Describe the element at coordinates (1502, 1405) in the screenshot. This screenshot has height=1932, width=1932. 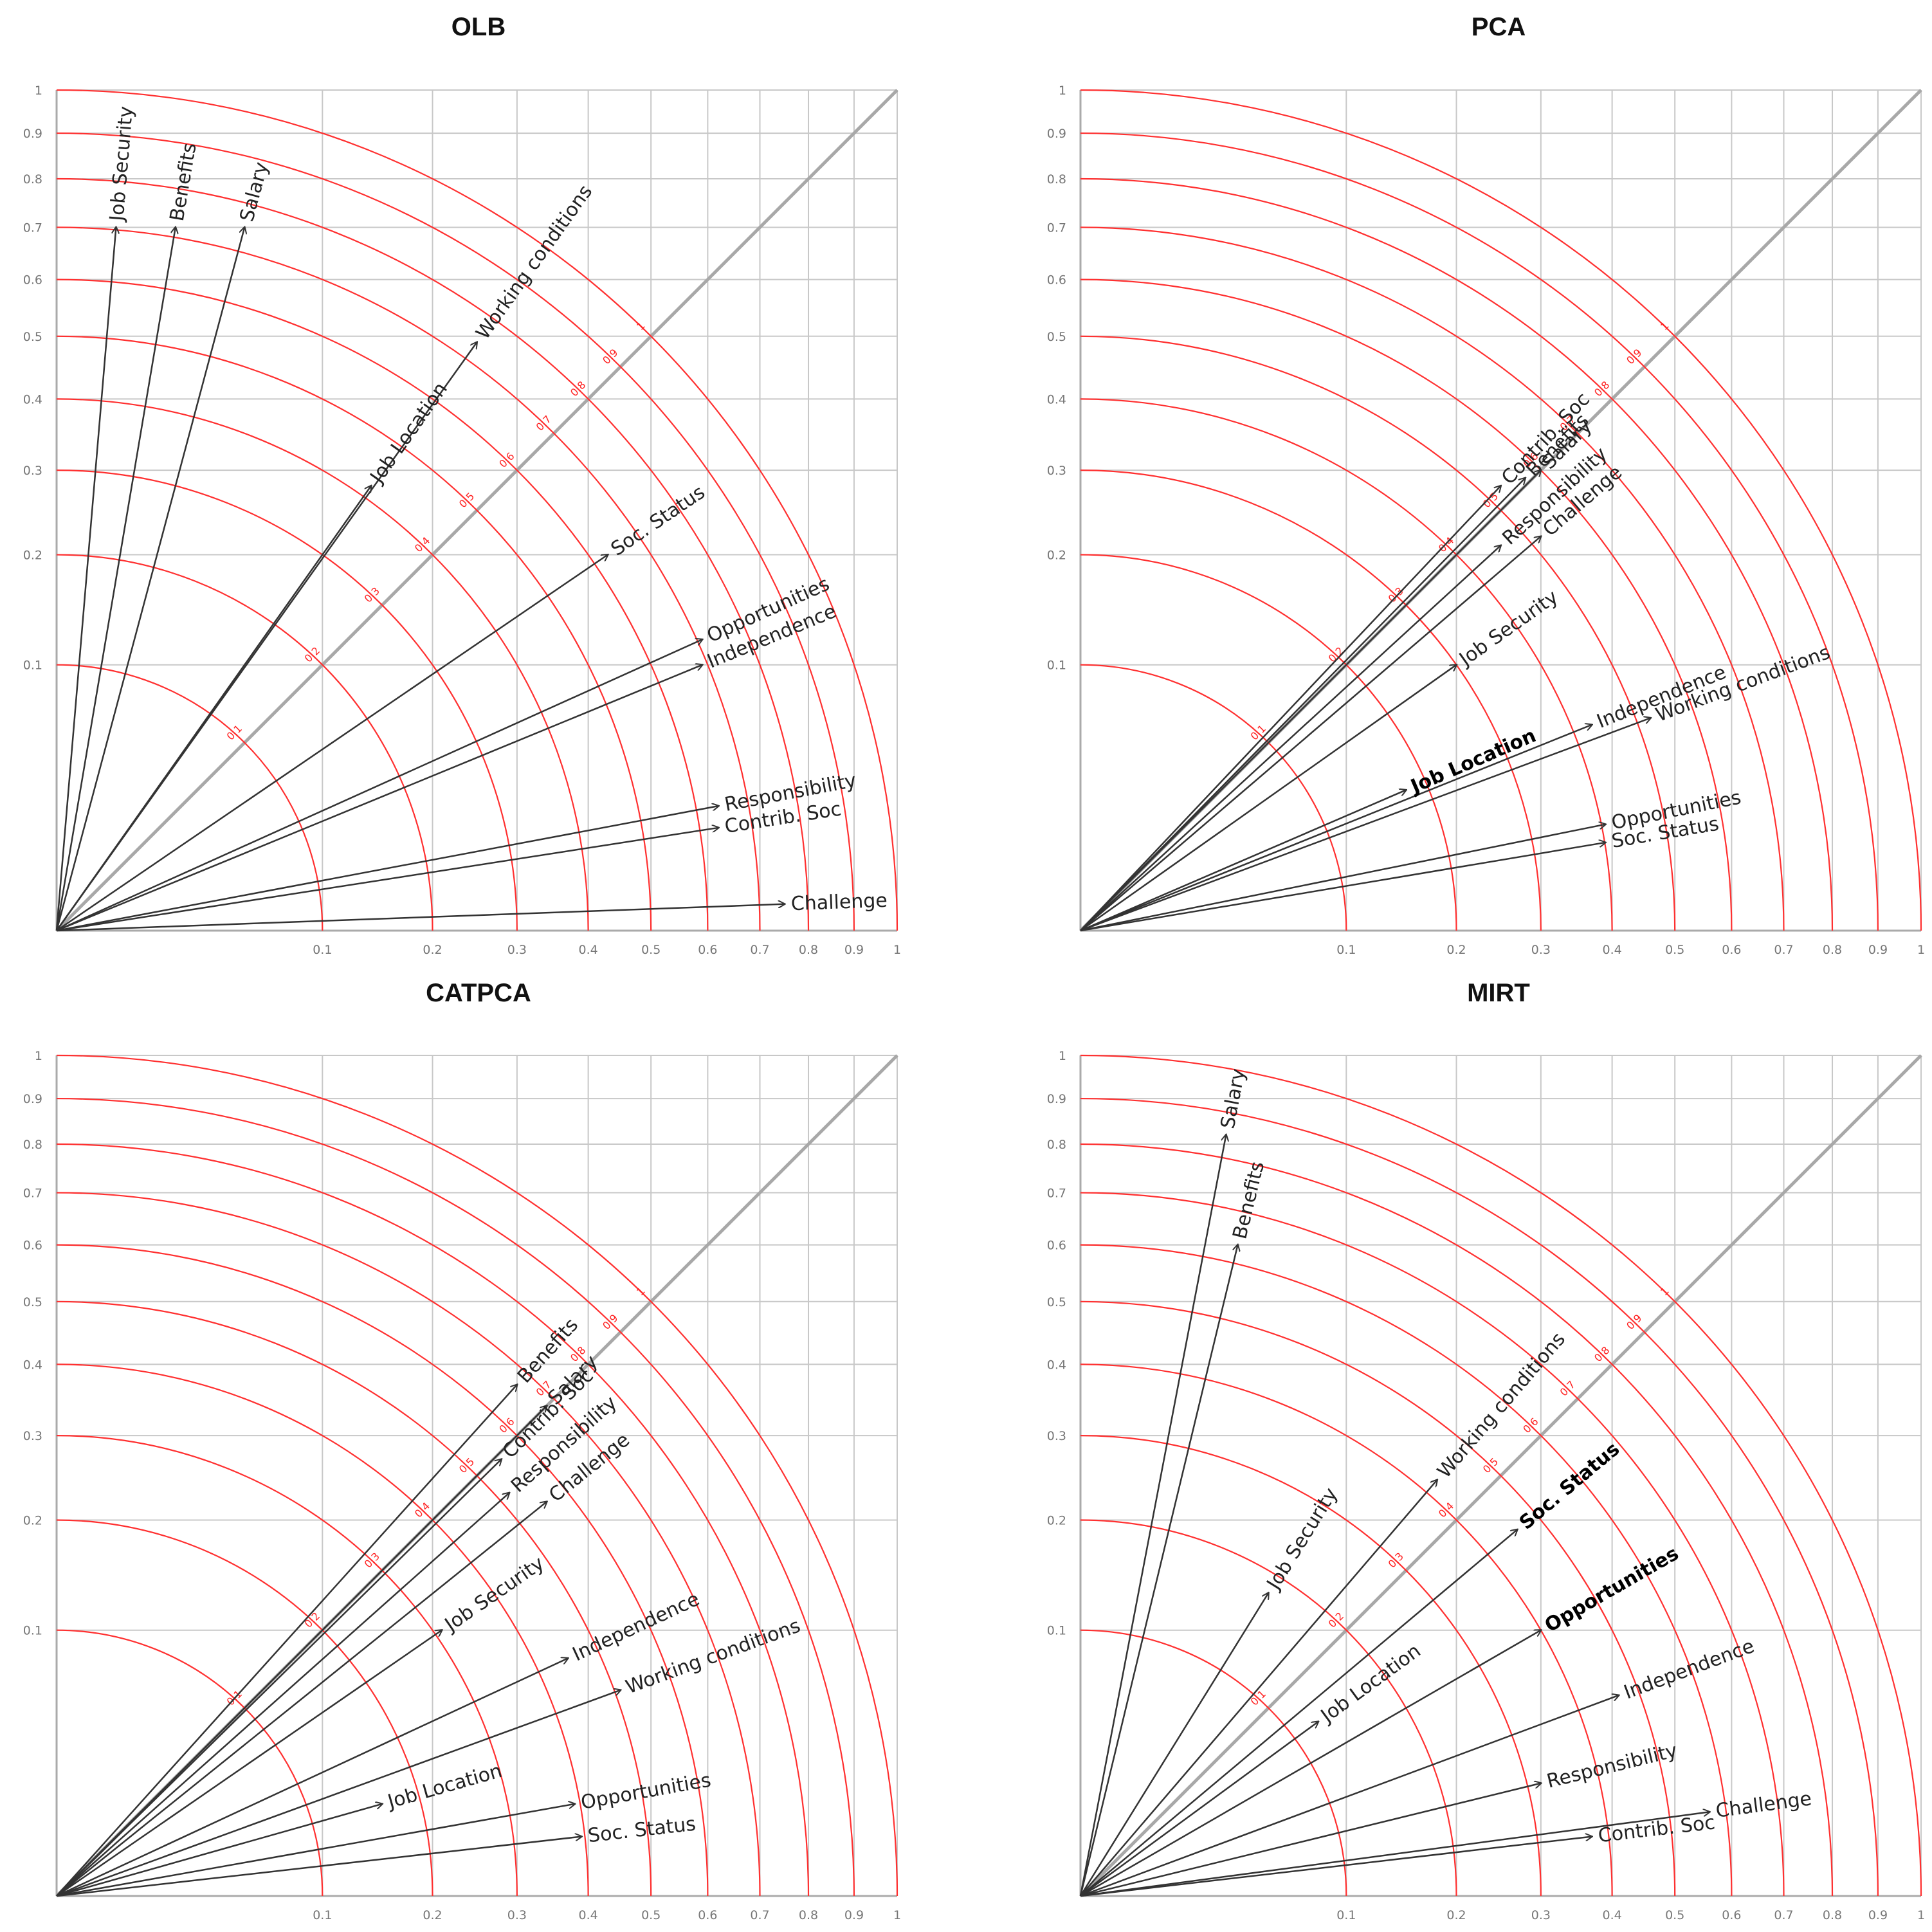
I see `vector-label-working-conditions: Working conditions` at that location.